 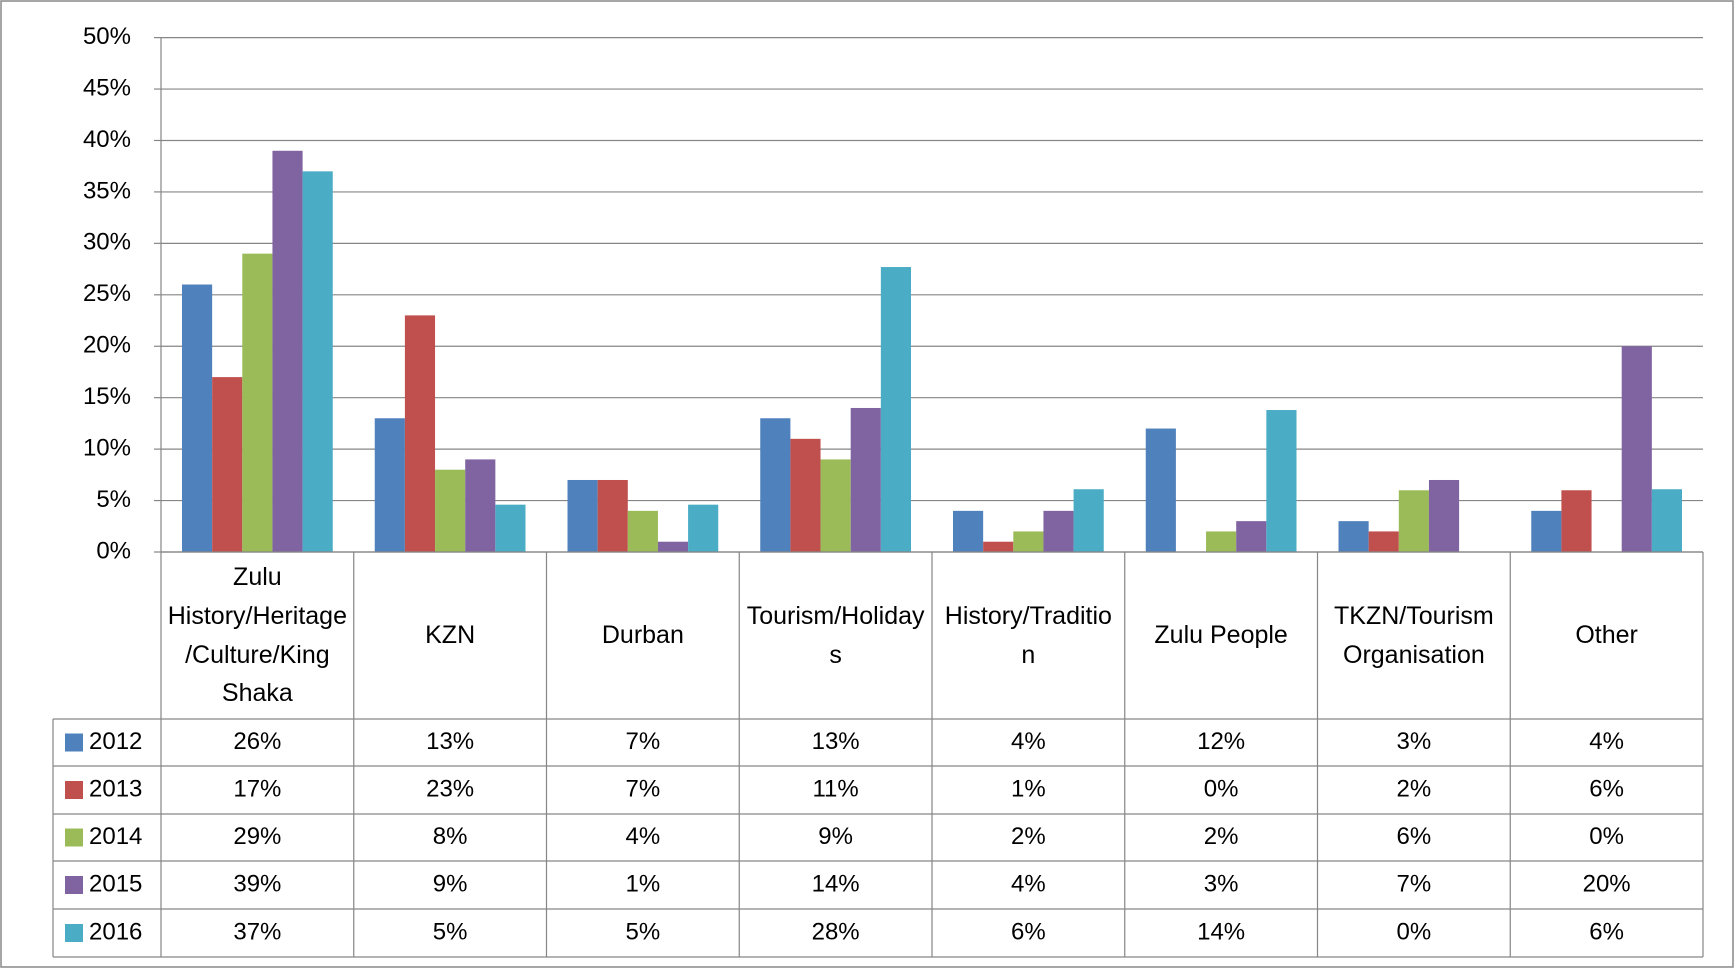 I want to click on x-tick-label: Tourism/Holidays, so click(x=835, y=635).